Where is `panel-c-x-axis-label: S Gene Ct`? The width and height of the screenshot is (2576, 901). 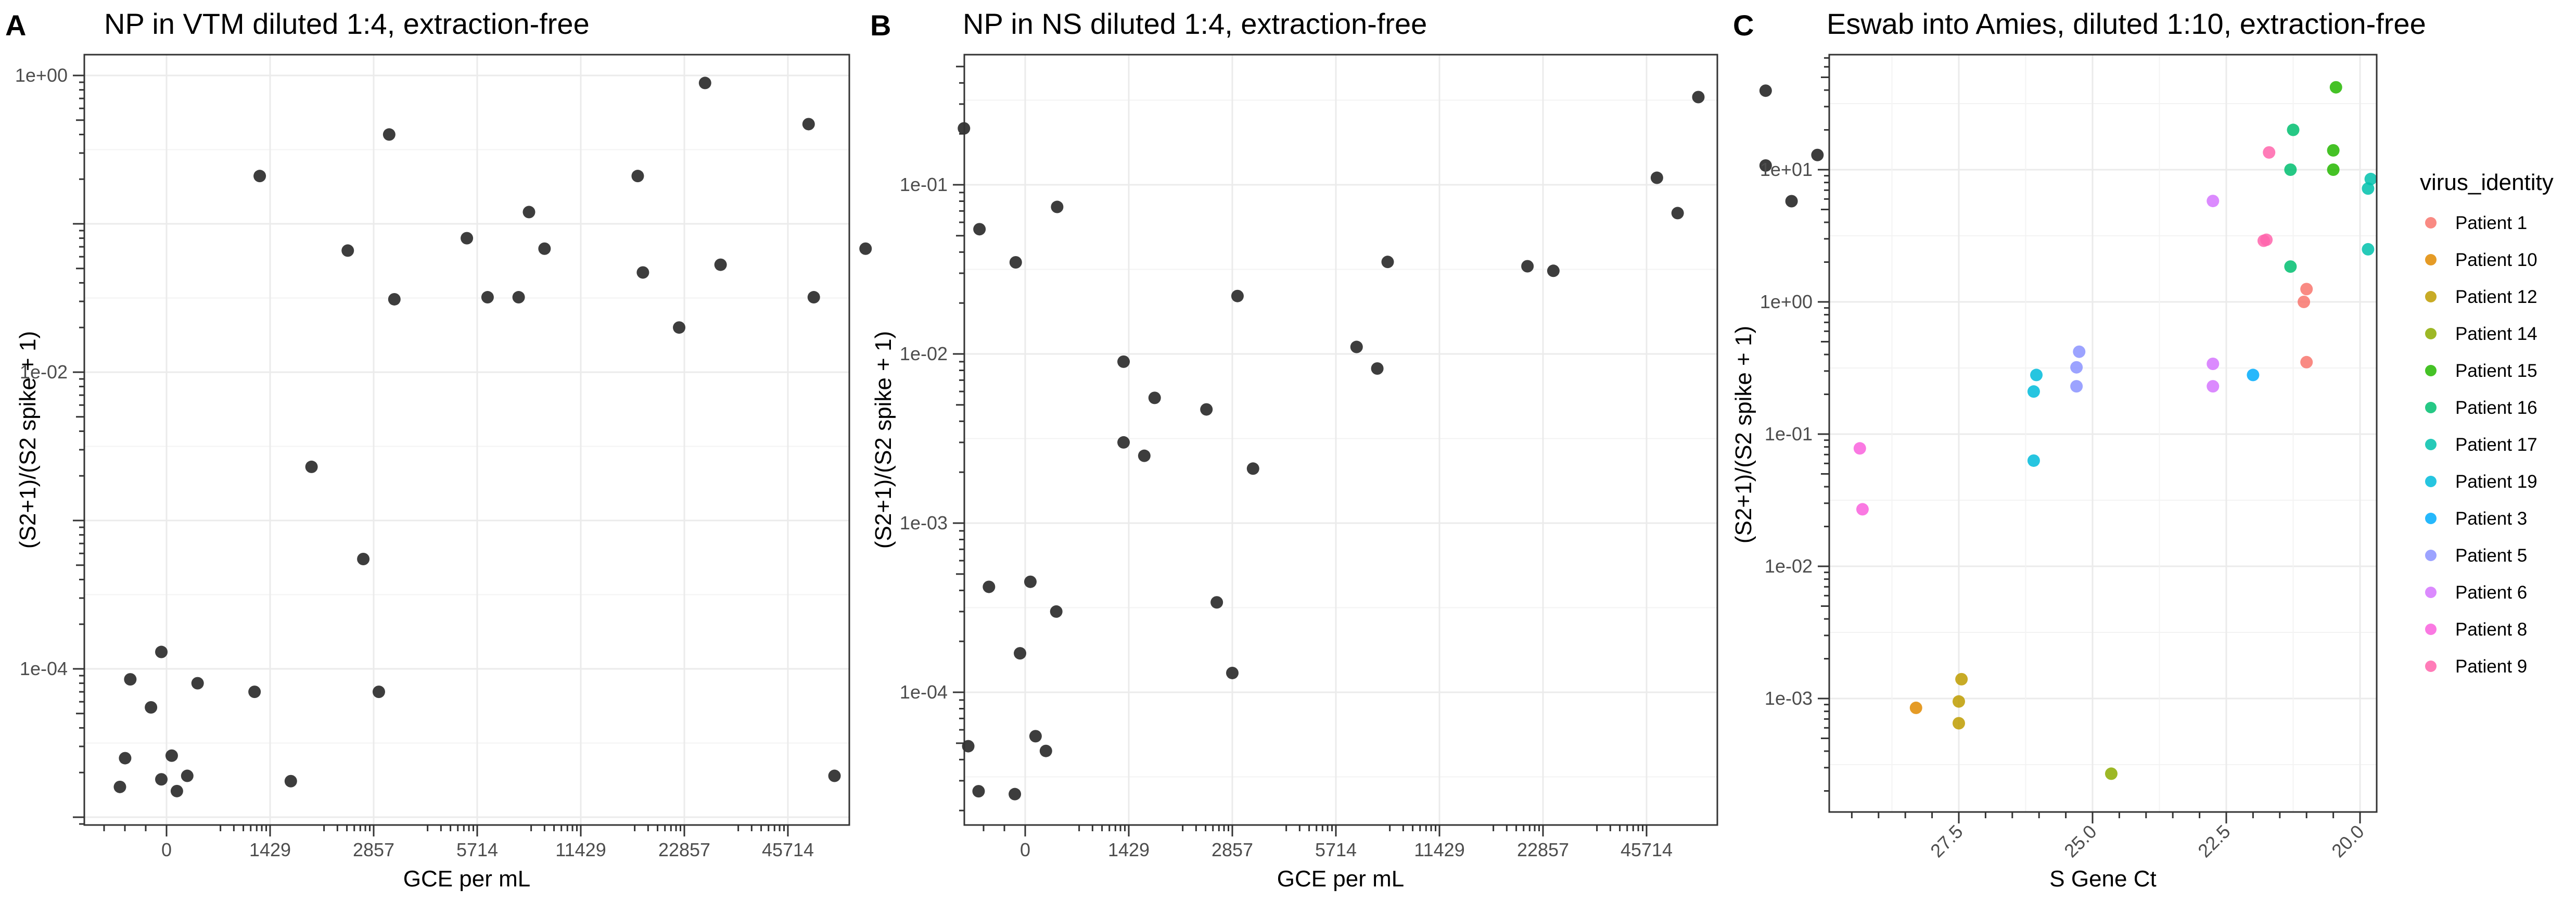 panel-c-x-axis-label: S Gene Ct is located at coordinates (2102, 879).